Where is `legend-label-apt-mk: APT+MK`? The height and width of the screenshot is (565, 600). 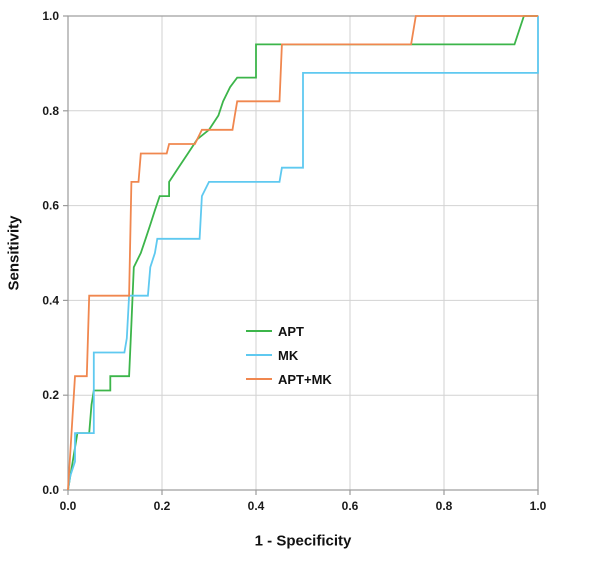
legend-label-apt-mk: APT+MK is located at coordinates (305, 379).